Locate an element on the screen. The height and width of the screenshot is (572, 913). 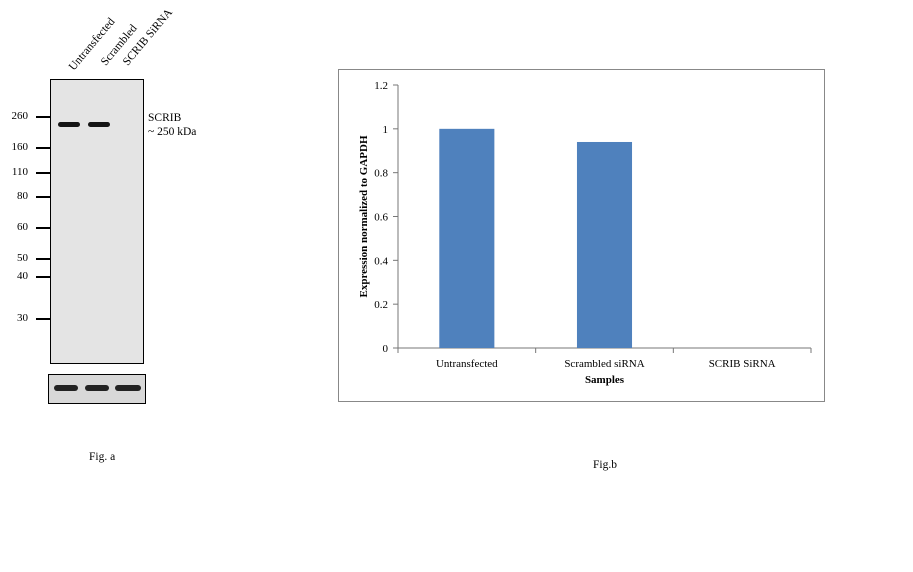
control-band-untransfected is located at coordinates (66, 388).